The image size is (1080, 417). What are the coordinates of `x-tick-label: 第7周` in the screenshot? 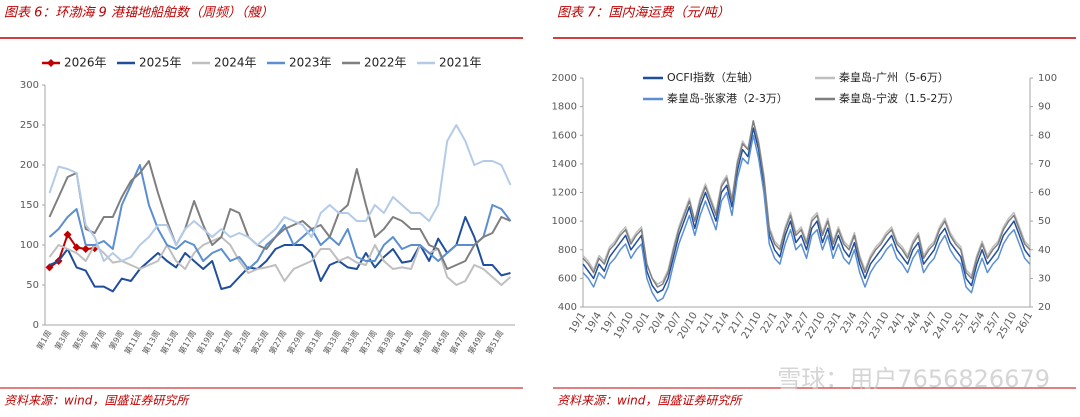 It's located at (97, 339).